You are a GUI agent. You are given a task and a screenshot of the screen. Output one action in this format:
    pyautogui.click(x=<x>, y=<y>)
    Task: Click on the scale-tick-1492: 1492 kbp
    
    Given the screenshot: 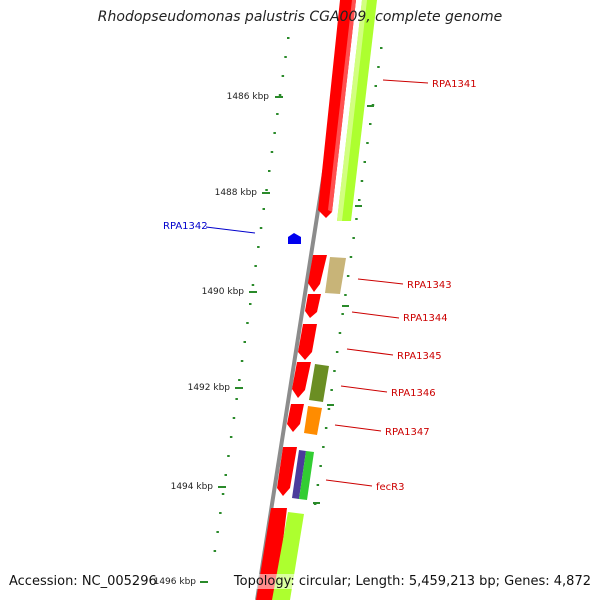 What is the action you would take?
    pyautogui.click(x=215, y=388)
    